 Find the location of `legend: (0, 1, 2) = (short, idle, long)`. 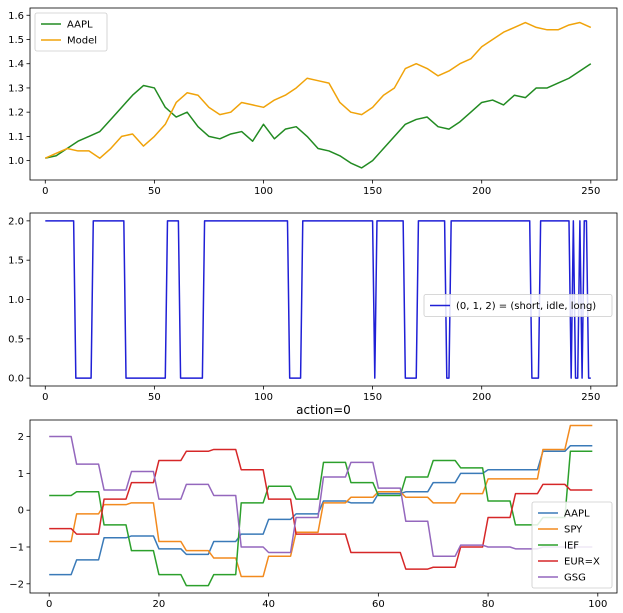

legend: (0, 1, 2) = (short, idle, long) is located at coordinates (518, 305).